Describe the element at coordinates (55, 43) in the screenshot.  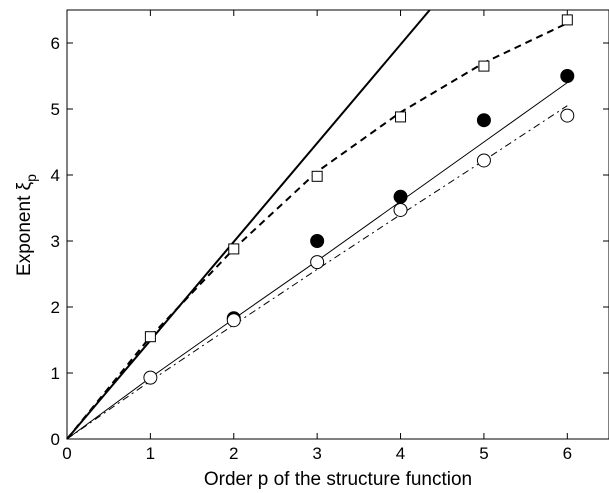
I see `y-tick-label: 6` at that location.